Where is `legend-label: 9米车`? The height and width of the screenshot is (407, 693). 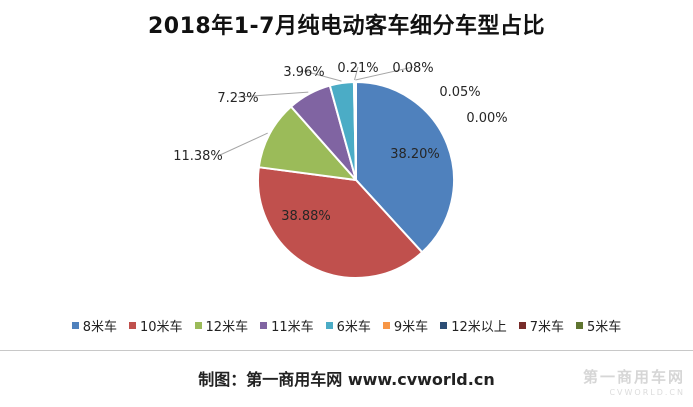 legend-label: 9米车 is located at coordinates (411, 327).